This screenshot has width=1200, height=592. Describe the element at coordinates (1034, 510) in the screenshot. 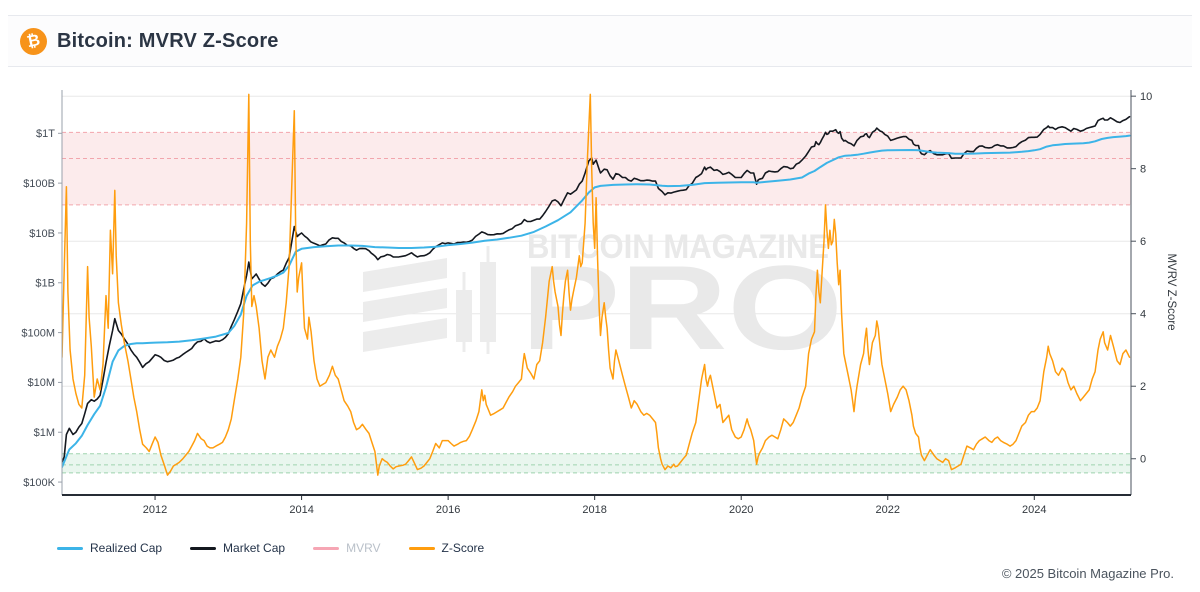

I see `x-axis-tick-label: 2024` at that location.